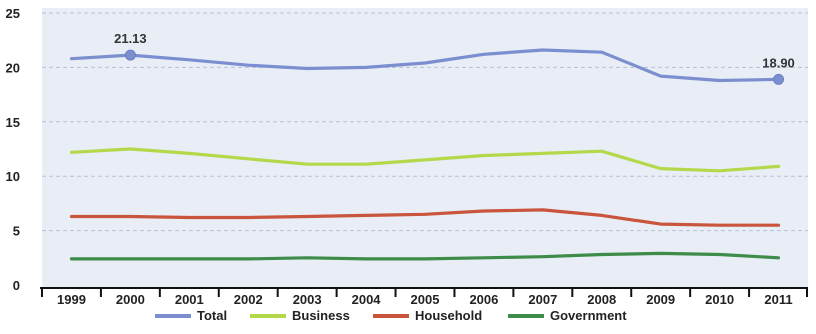  I want to click on y-tick-label: 15, so click(13, 122).